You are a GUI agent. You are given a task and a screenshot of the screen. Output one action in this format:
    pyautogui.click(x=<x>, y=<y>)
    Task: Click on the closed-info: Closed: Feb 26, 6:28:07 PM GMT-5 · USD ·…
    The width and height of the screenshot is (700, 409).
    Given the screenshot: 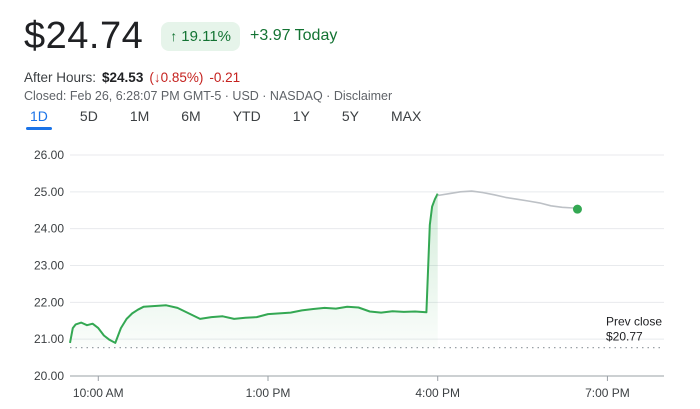 What is the action you would take?
    pyautogui.click(x=208, y=96)
    